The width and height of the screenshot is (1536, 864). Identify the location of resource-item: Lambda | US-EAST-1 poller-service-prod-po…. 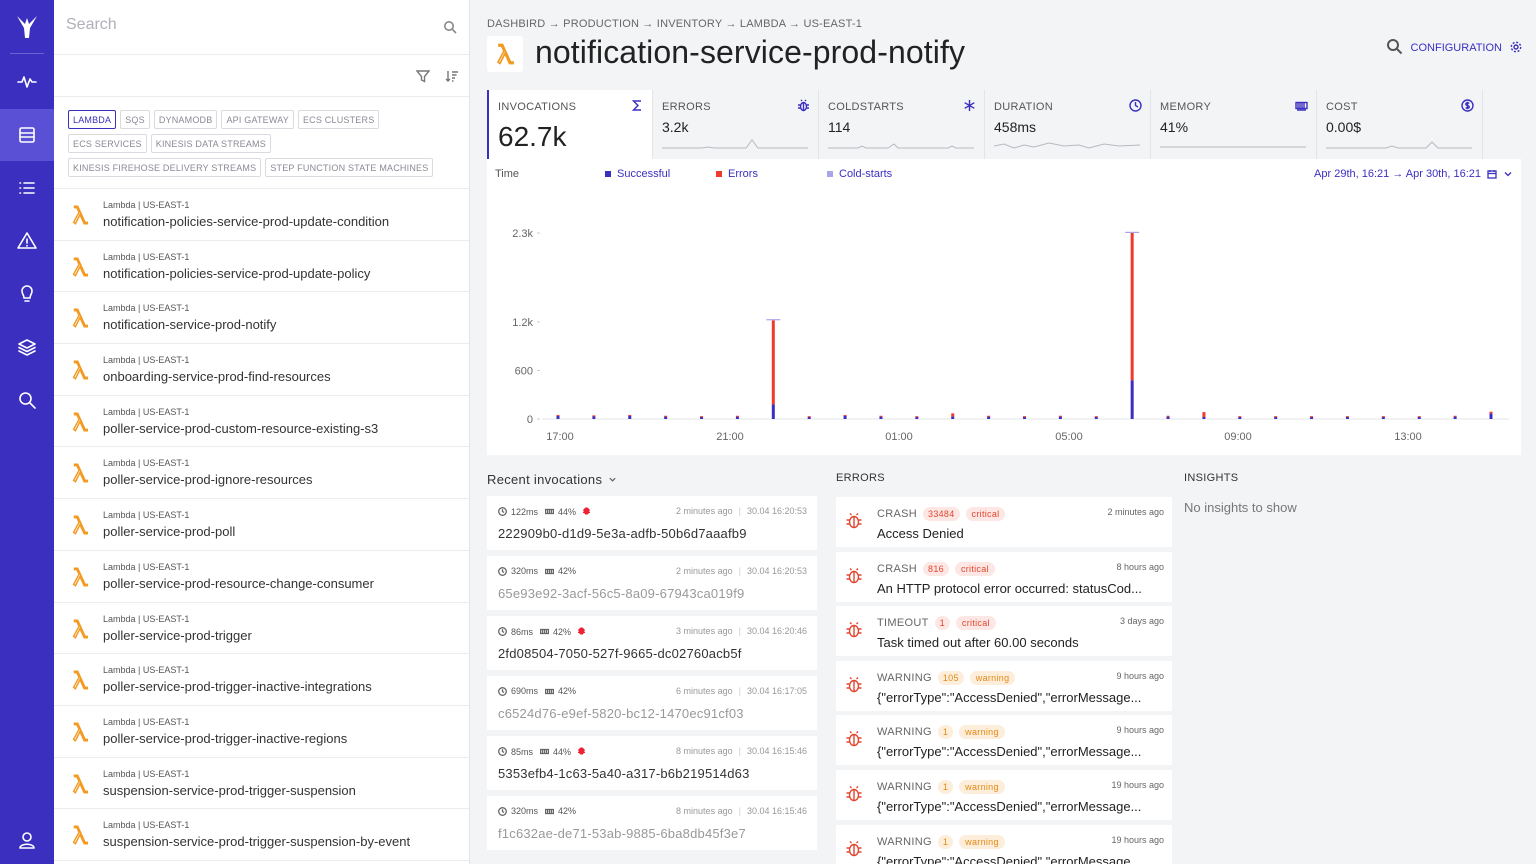
(261, 525).